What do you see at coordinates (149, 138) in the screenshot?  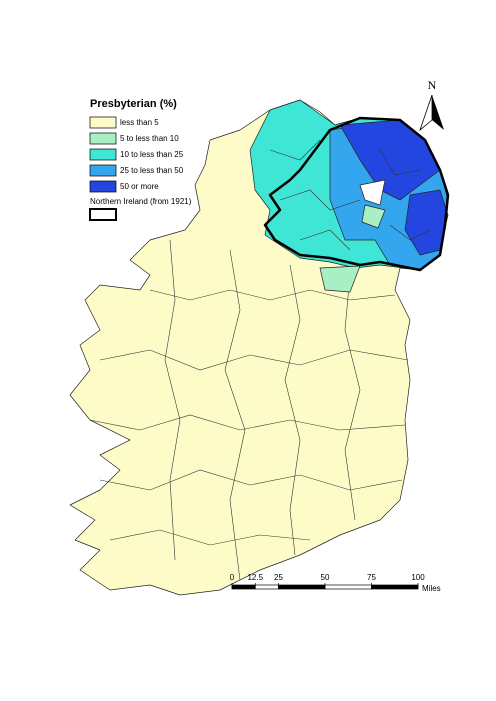 I see `legend-label: 5 to less than 10` at bounding box center [149, 138].